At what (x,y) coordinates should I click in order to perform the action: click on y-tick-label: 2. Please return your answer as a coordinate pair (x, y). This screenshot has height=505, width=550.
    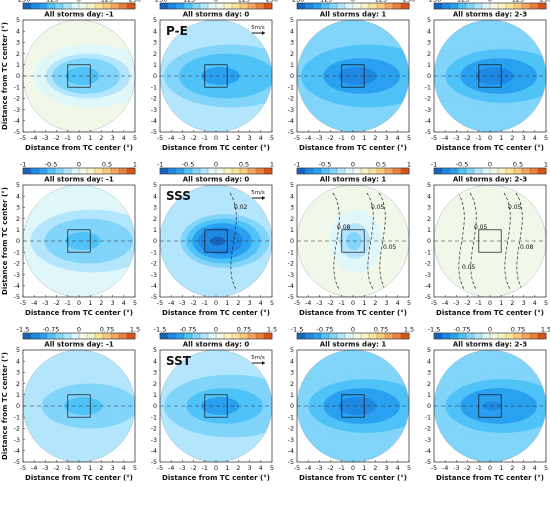
    Looking at the image, I should click on (18, 384).